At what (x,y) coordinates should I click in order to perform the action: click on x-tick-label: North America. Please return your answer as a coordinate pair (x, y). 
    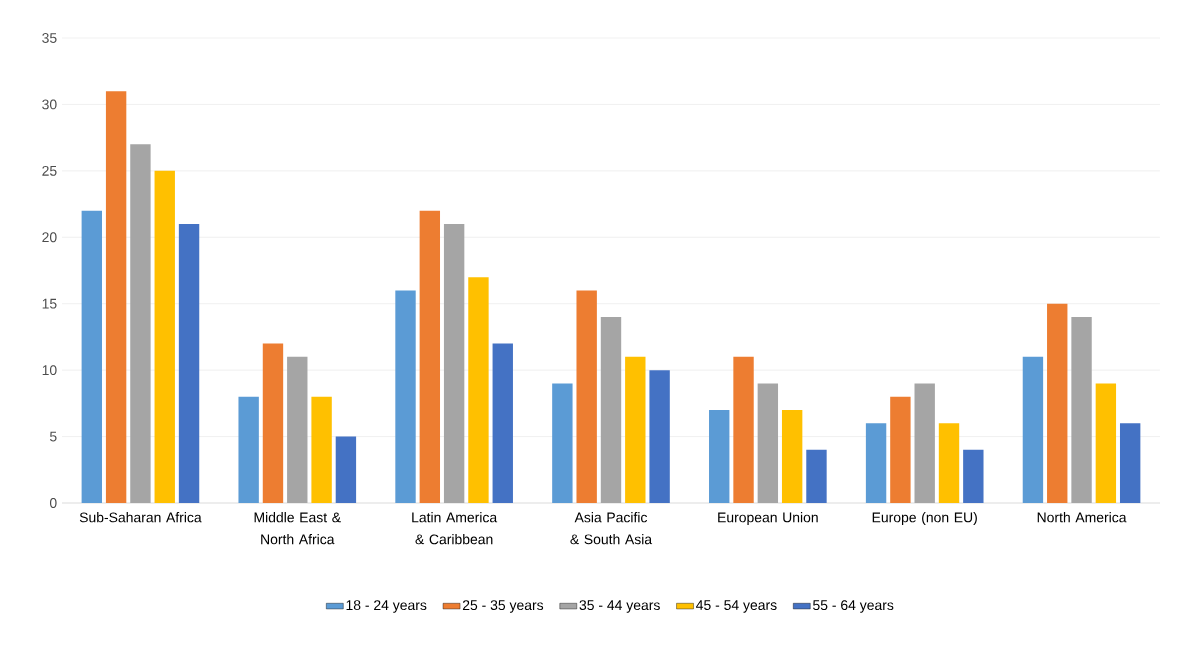
    Looking at the image, I should click on (1082, 517).